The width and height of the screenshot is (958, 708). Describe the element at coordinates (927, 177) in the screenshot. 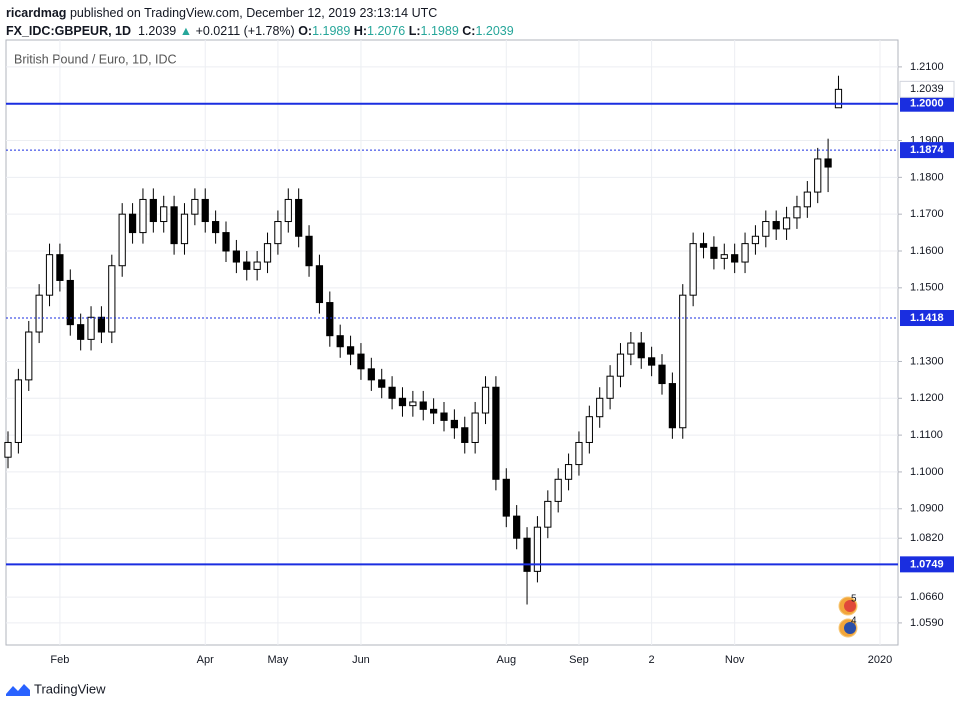

I see `y-tick-label: 1.1800` at that location.